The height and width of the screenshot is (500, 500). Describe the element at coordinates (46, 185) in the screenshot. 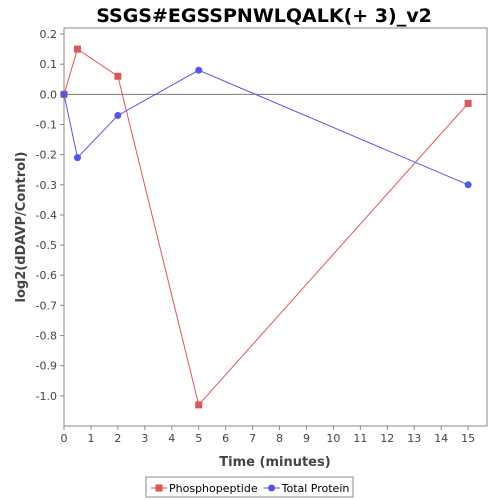

I see `y-tick-label: -0.3` at that location.